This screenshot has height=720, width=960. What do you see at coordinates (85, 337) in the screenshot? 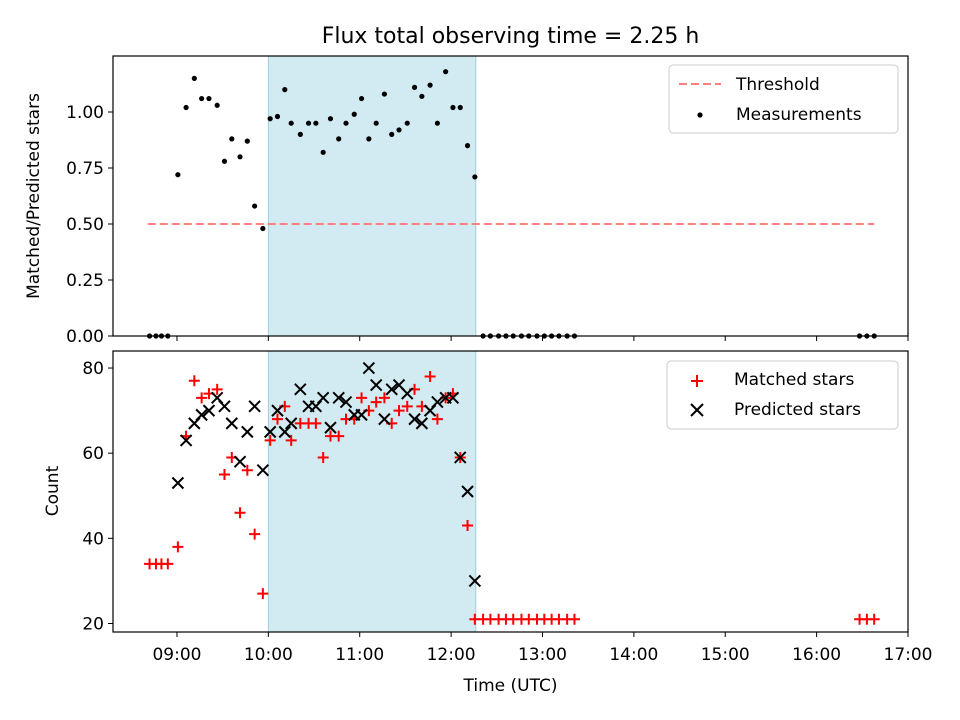
I see `top-y-tick-label: 0.00` at bounding box center [85, 337].